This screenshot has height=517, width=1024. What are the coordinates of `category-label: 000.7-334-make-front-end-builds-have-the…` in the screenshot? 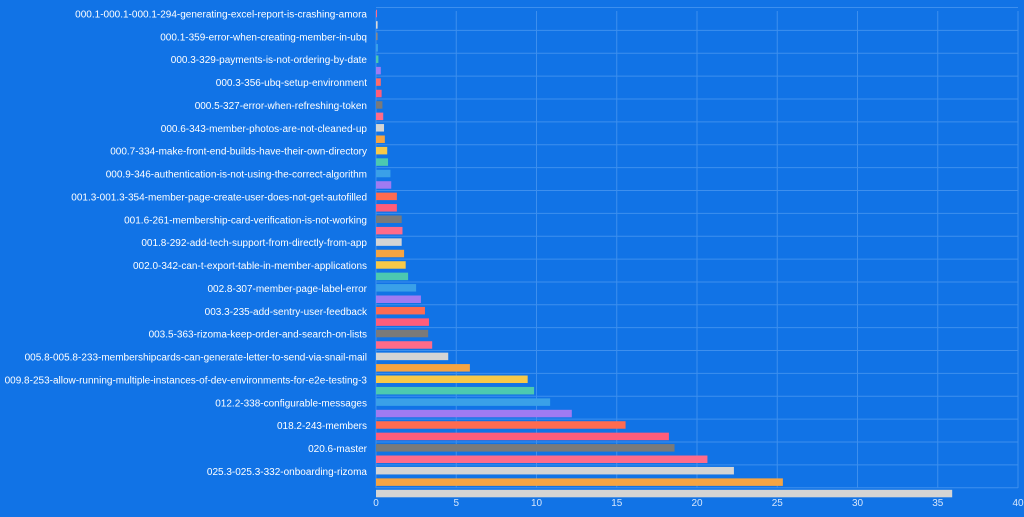 It's located at (238, 152).